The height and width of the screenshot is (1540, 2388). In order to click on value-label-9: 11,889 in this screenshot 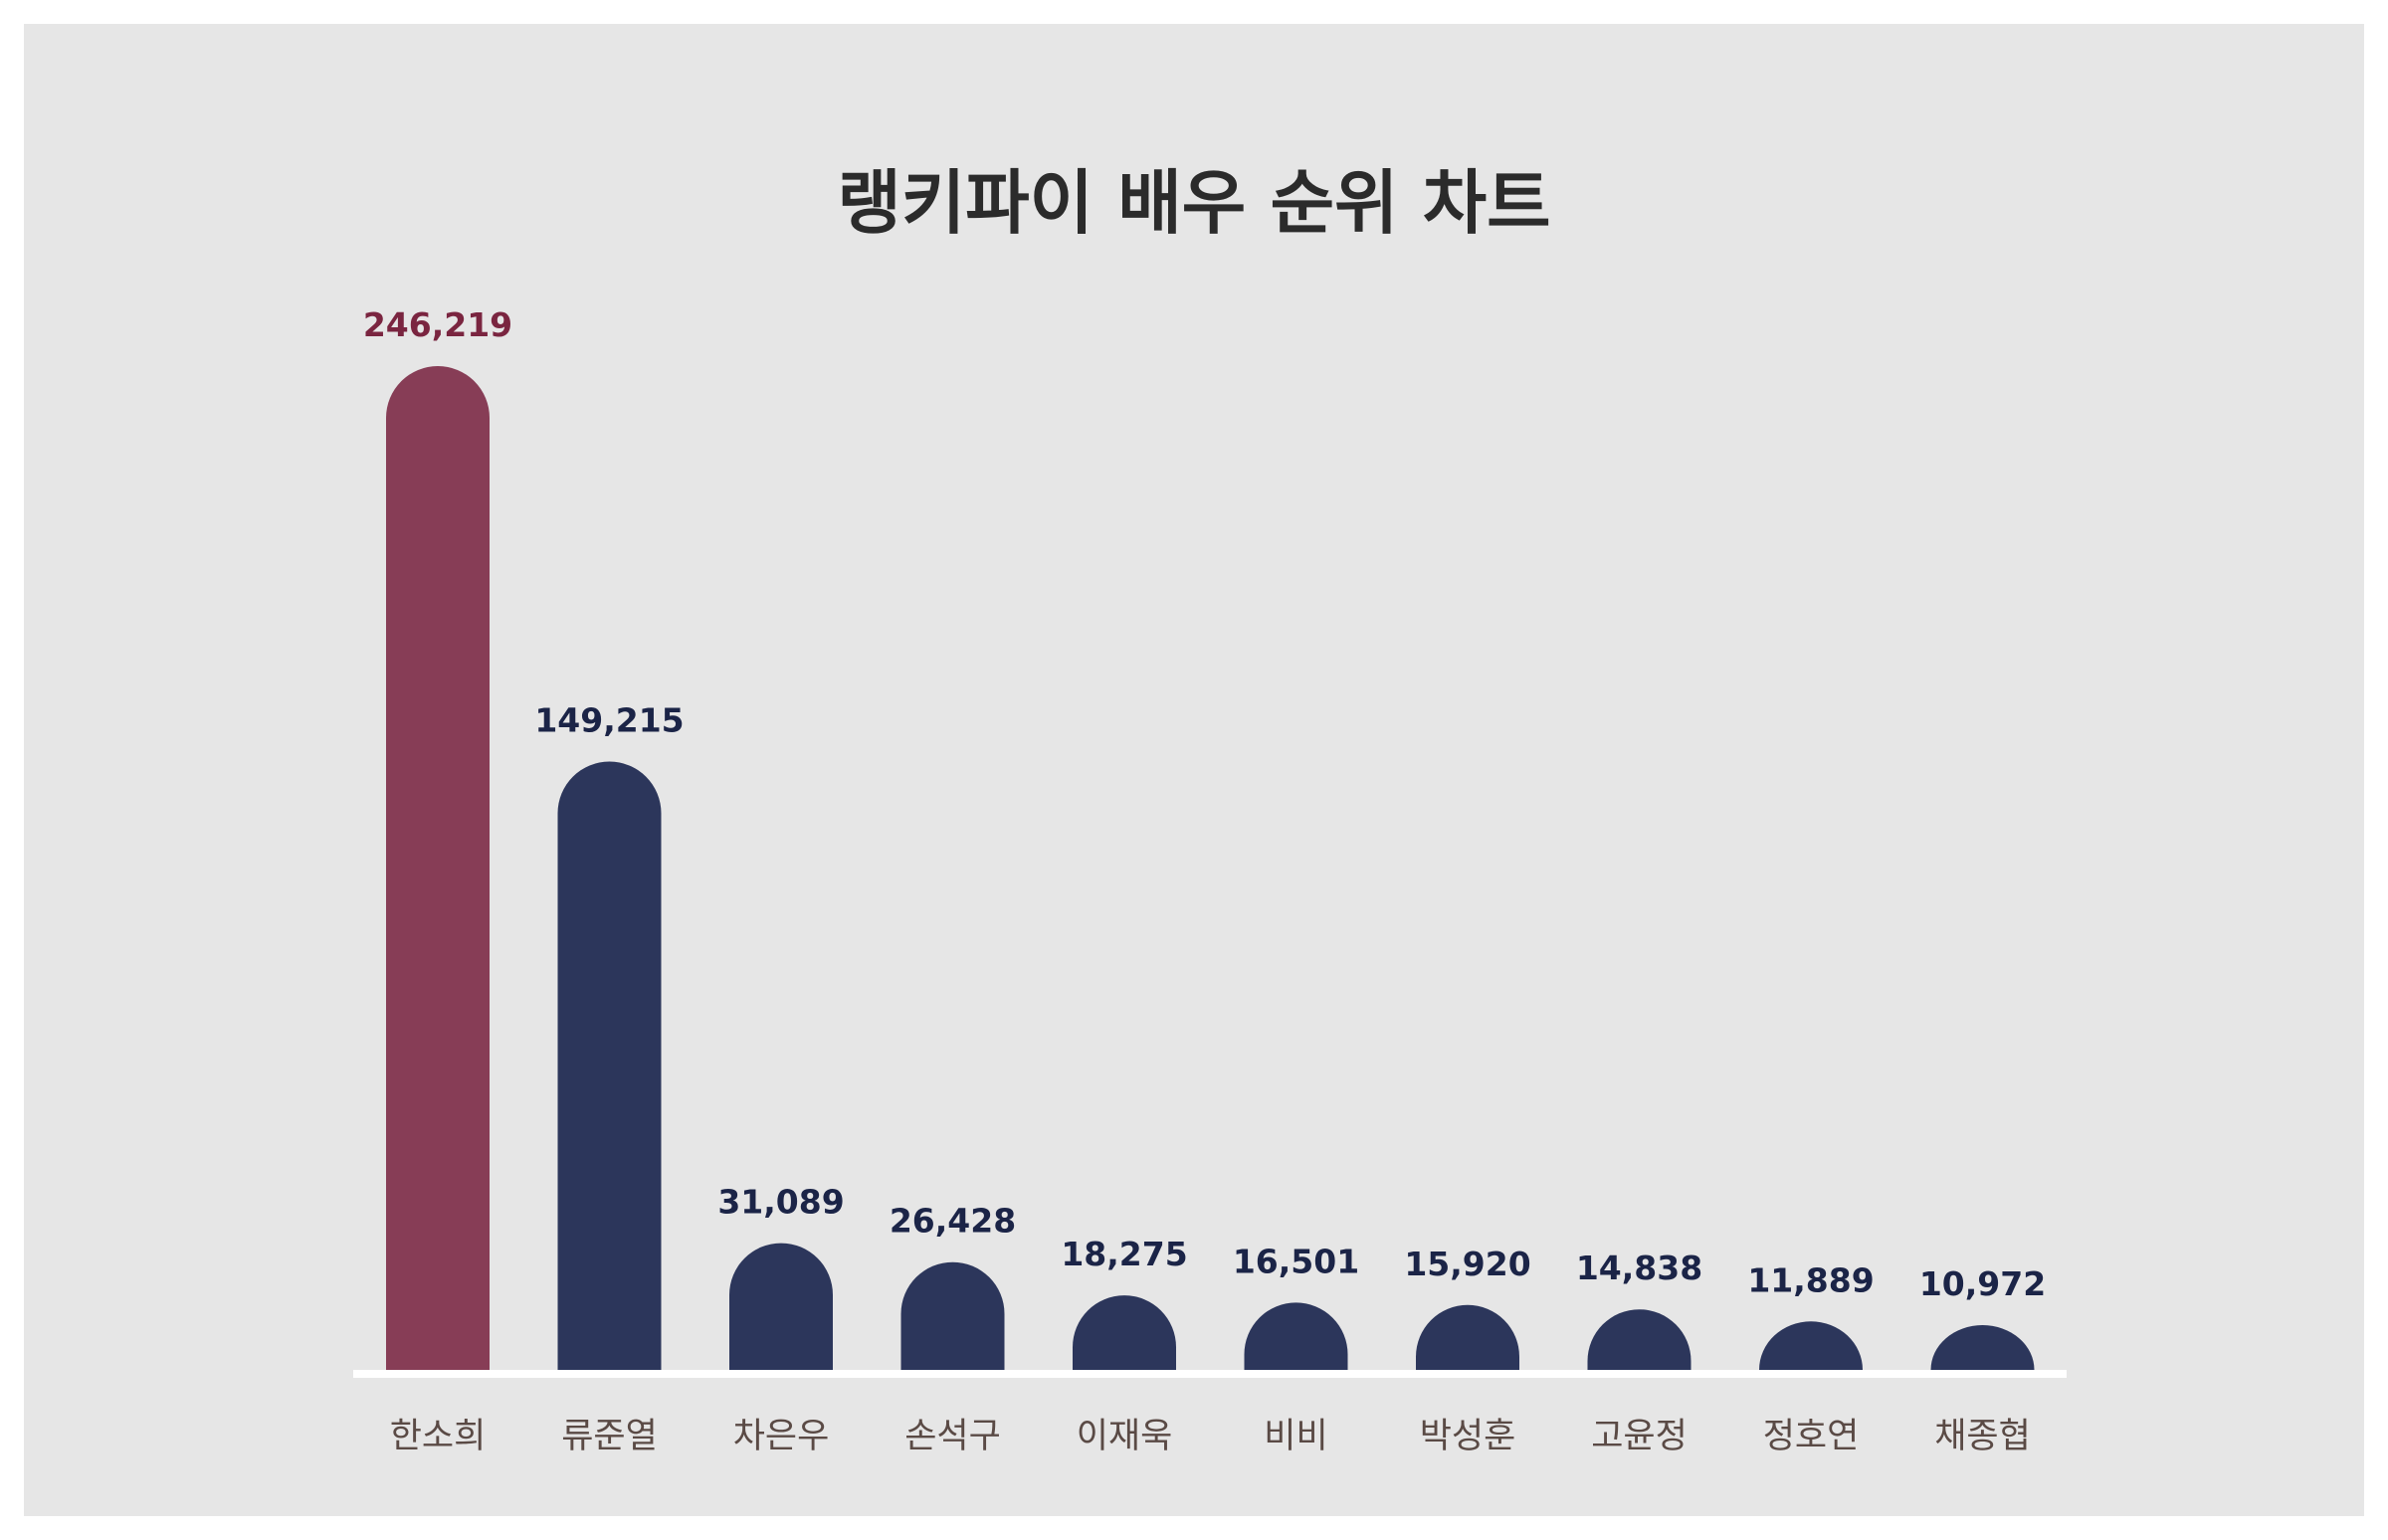, I will do `click(1810, 1279)`.